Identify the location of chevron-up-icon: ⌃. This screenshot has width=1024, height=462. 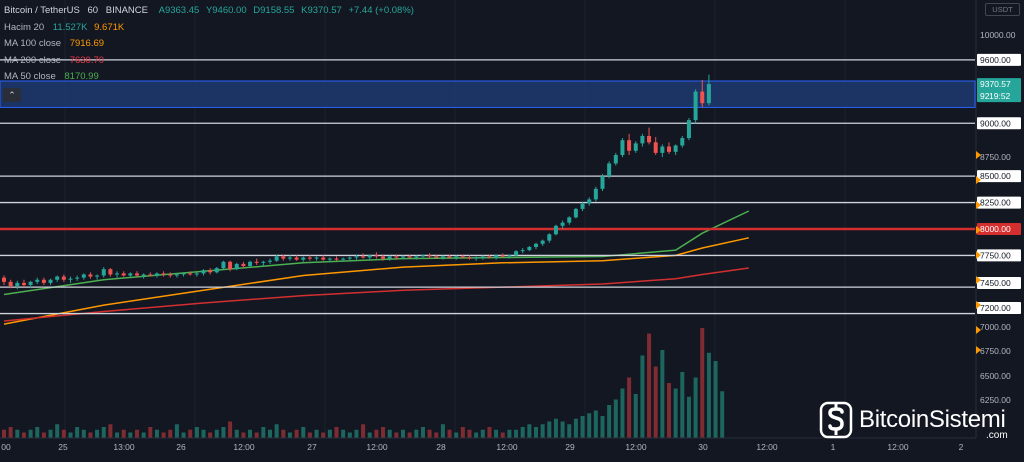
(12, 95).